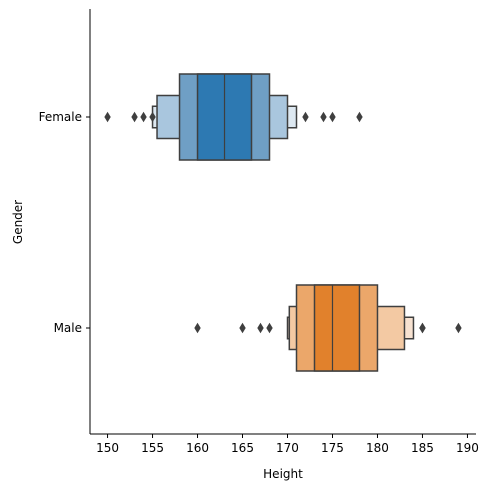  What do you see at coordinates (68, 328) in the screenshot?
I see `y-tick-label: Male` at bounding box center [68, 328].